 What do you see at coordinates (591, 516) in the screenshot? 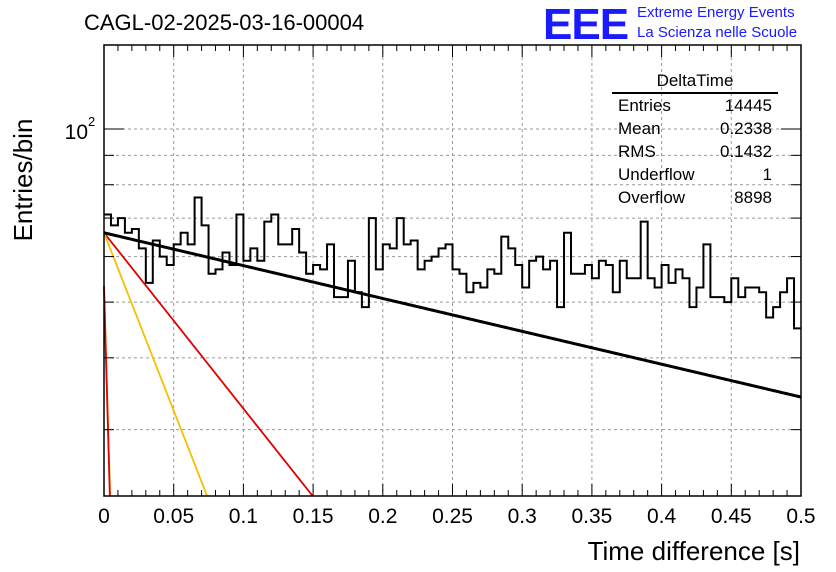
I see `x-tick-label: 0.35` at bounding box center [591, 516].